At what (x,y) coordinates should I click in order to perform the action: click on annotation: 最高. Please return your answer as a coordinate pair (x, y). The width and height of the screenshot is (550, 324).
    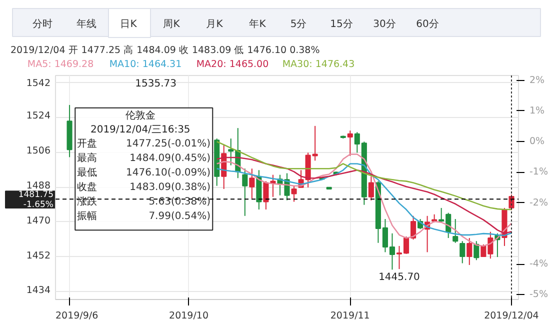
    Looking at the image, I should click on (87, 158).